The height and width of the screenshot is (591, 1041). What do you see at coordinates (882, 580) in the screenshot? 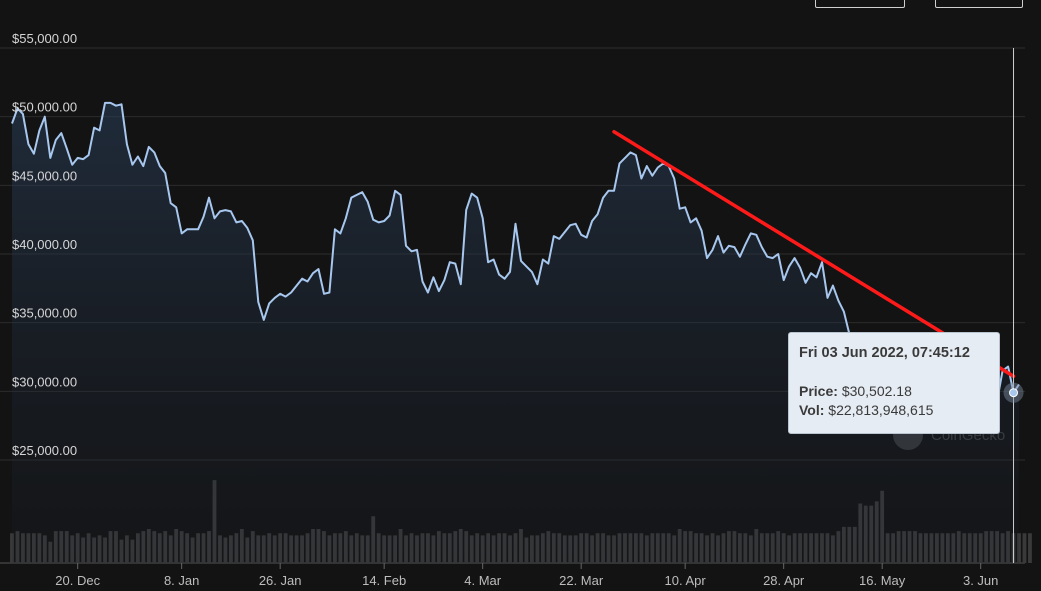
I see `x-tick-label: 16. May` at bounding box center [882, 580].